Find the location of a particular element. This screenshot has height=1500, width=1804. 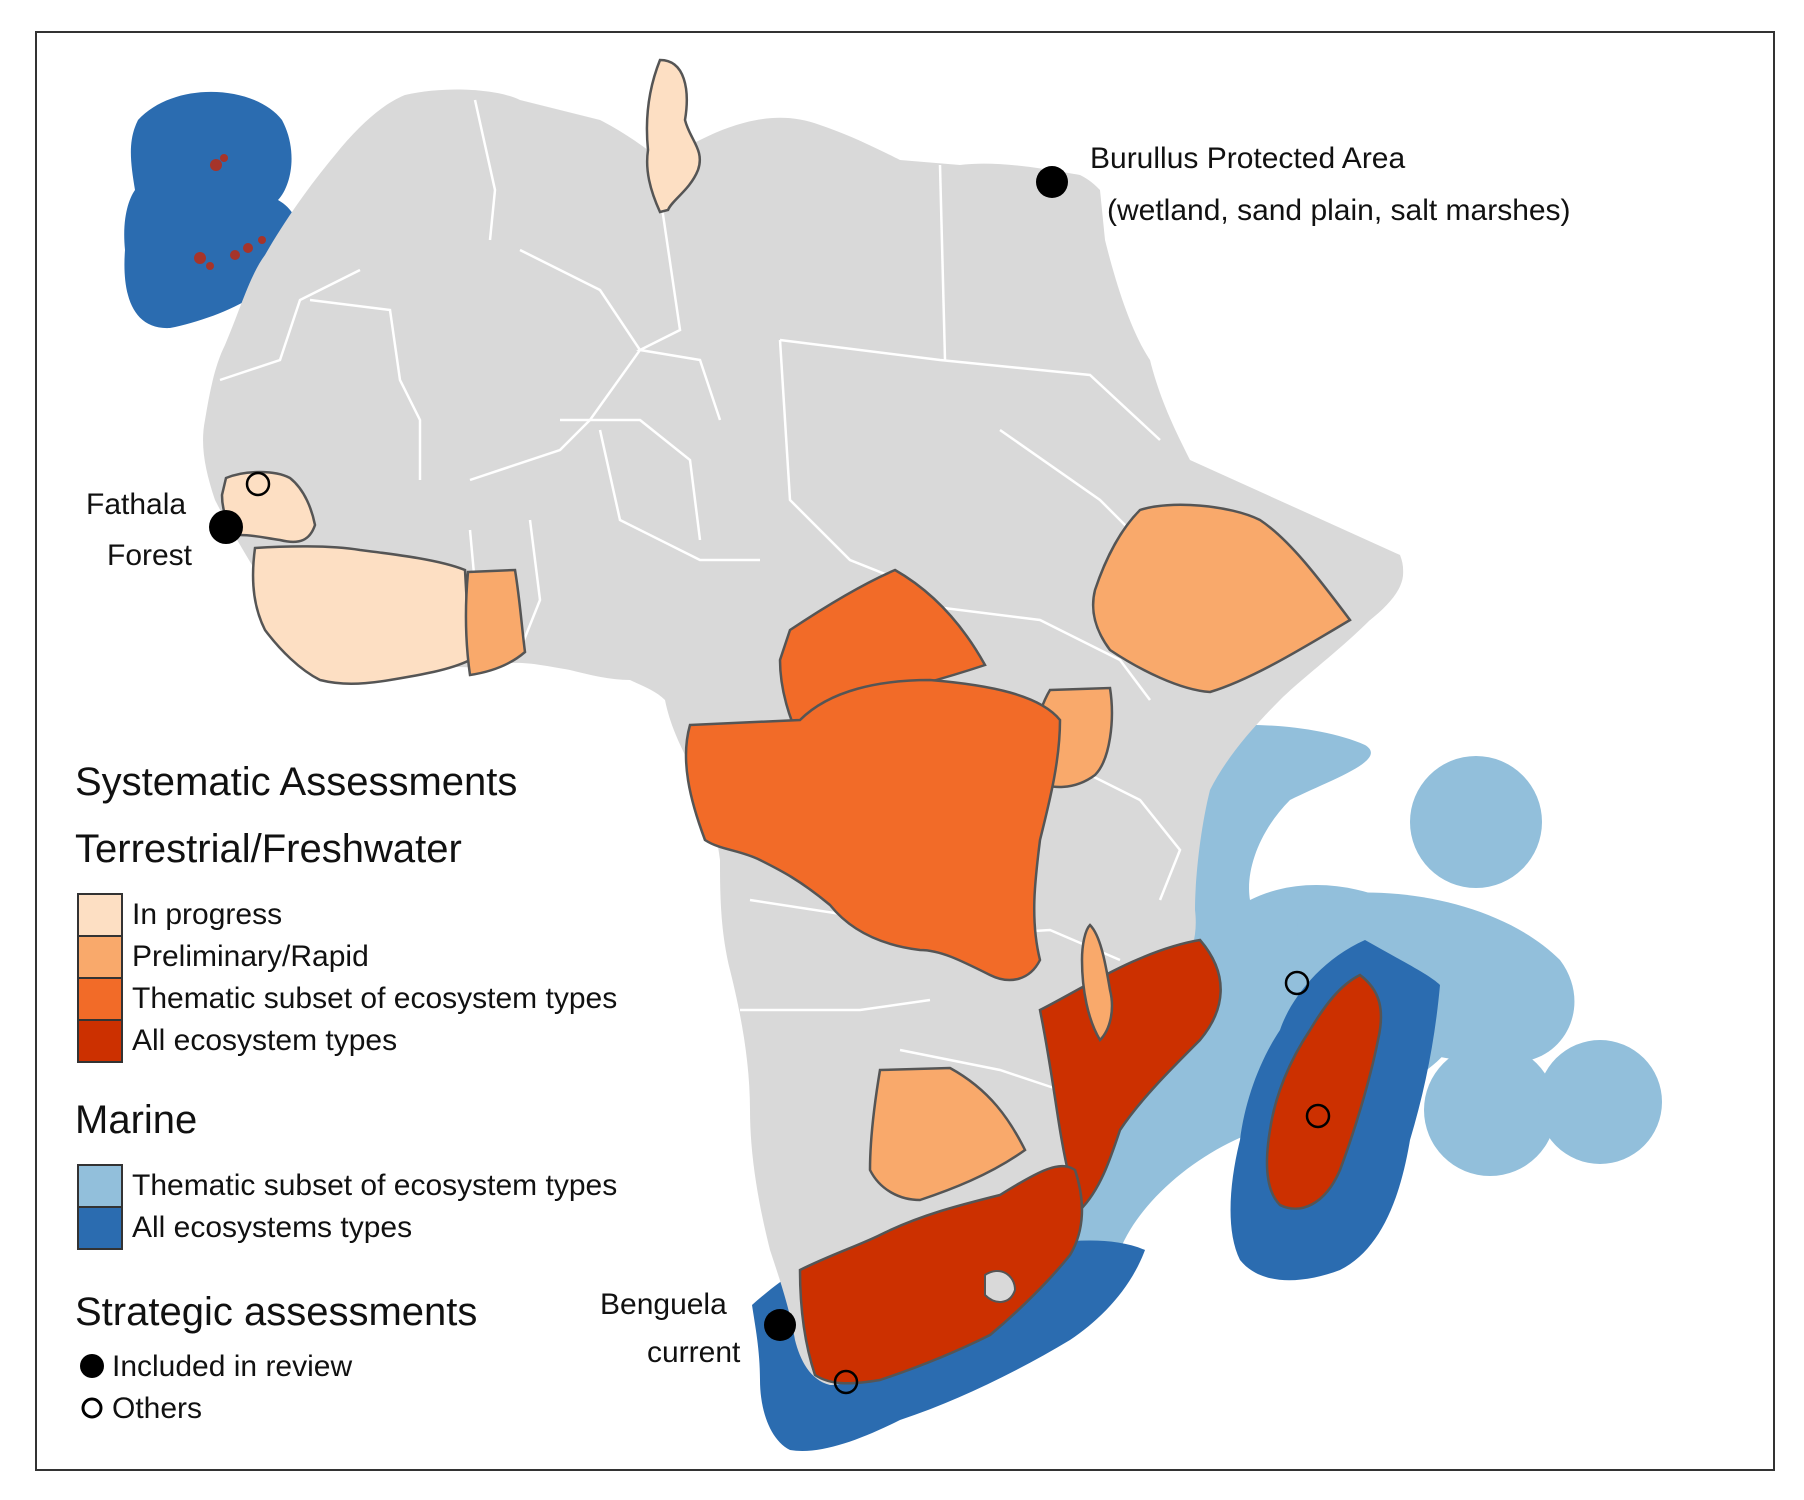

legend-marine-heading: Marine is located at coordinates (136, 1120).